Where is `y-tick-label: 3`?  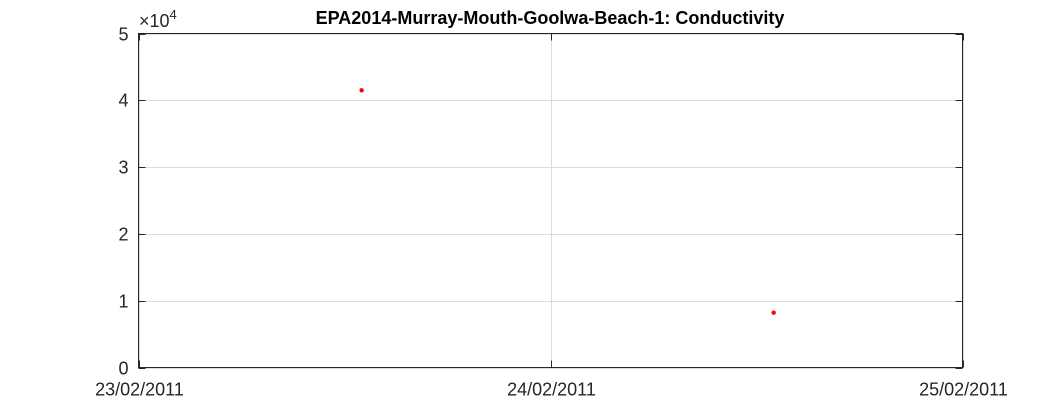
y-tick-label: 3 is located at coordinates (123, 168).